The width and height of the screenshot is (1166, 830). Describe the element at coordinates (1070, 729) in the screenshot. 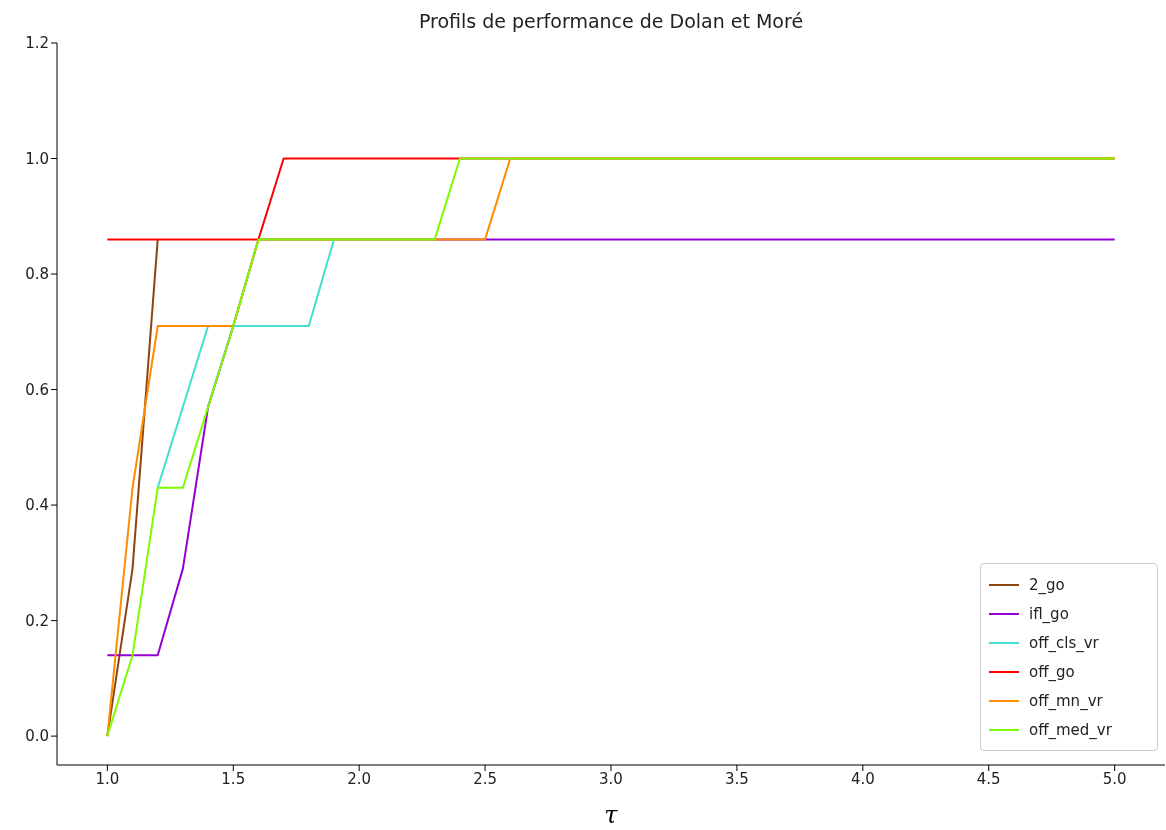

I see `legend-label: off_med_vr` at that location.